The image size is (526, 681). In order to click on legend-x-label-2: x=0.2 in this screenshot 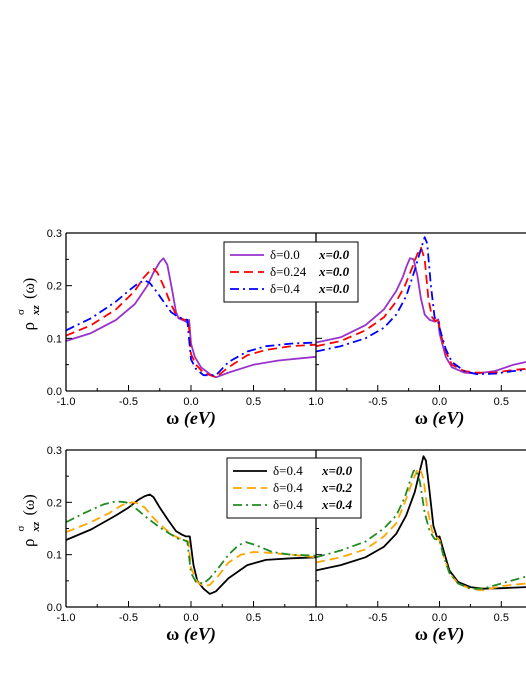, I will do `click(337, 487)`.